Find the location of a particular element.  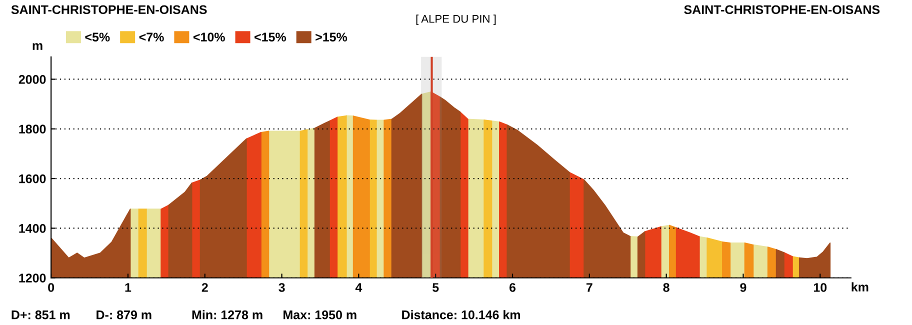

y-tick-label: 1200 is located at coordinates (32, 278).